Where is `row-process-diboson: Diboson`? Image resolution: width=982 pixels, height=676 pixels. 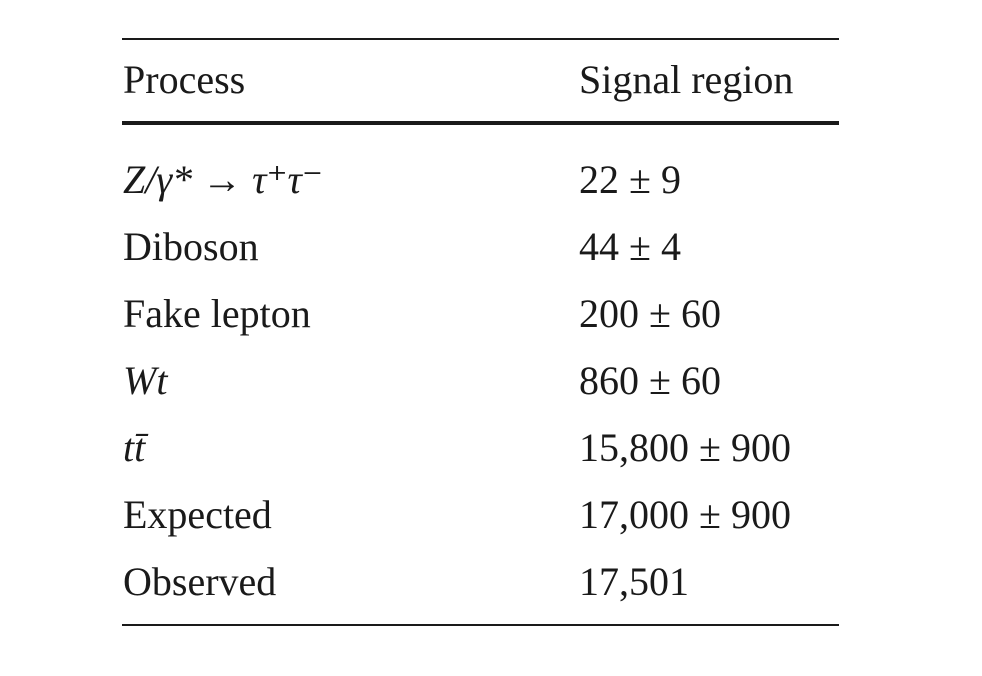 row-process-diboson: Diboson is located at coordinates (191, 246).